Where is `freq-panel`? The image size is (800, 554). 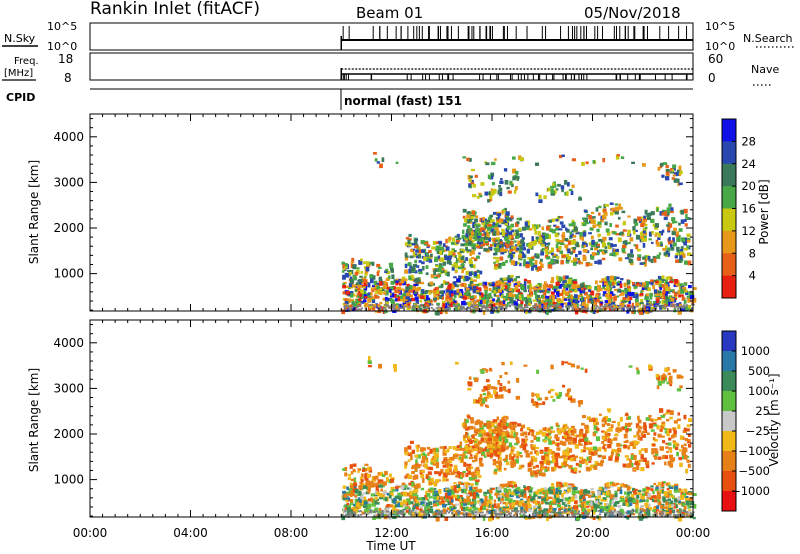
freq-panel is located at coordinates (391, 66).